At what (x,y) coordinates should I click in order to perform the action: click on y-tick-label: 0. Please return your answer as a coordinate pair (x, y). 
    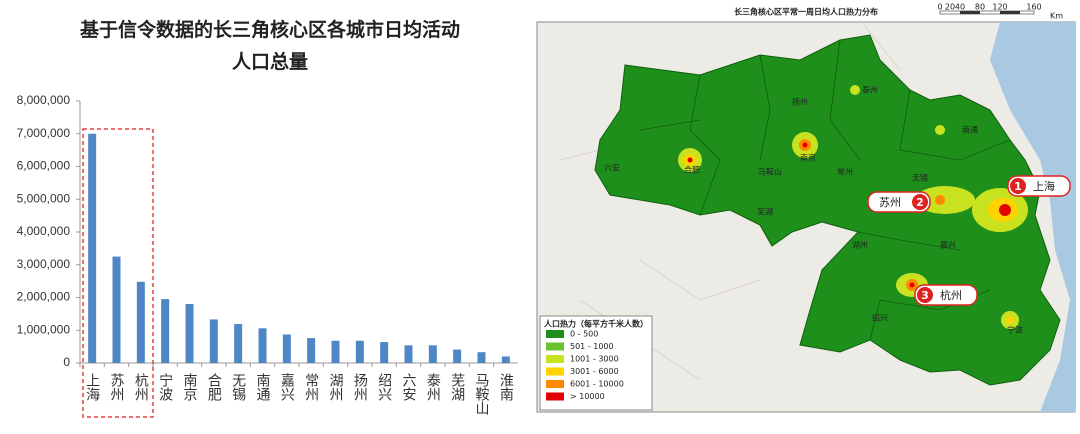
    Looking at the image, I should click on (66, 362).